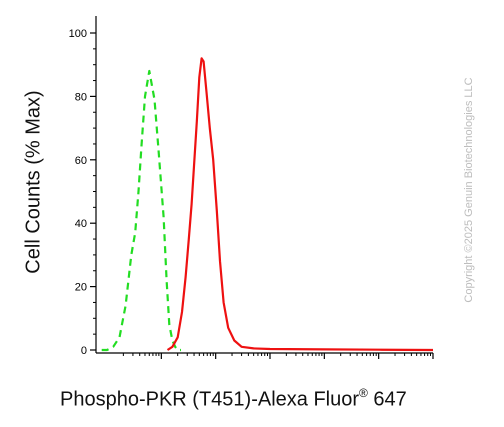 The image size is (504, 427). What do you see at coordinates (81, 97) in the screenshot?
I see `y-tick-label: 80` at bounding box center [81, 97].